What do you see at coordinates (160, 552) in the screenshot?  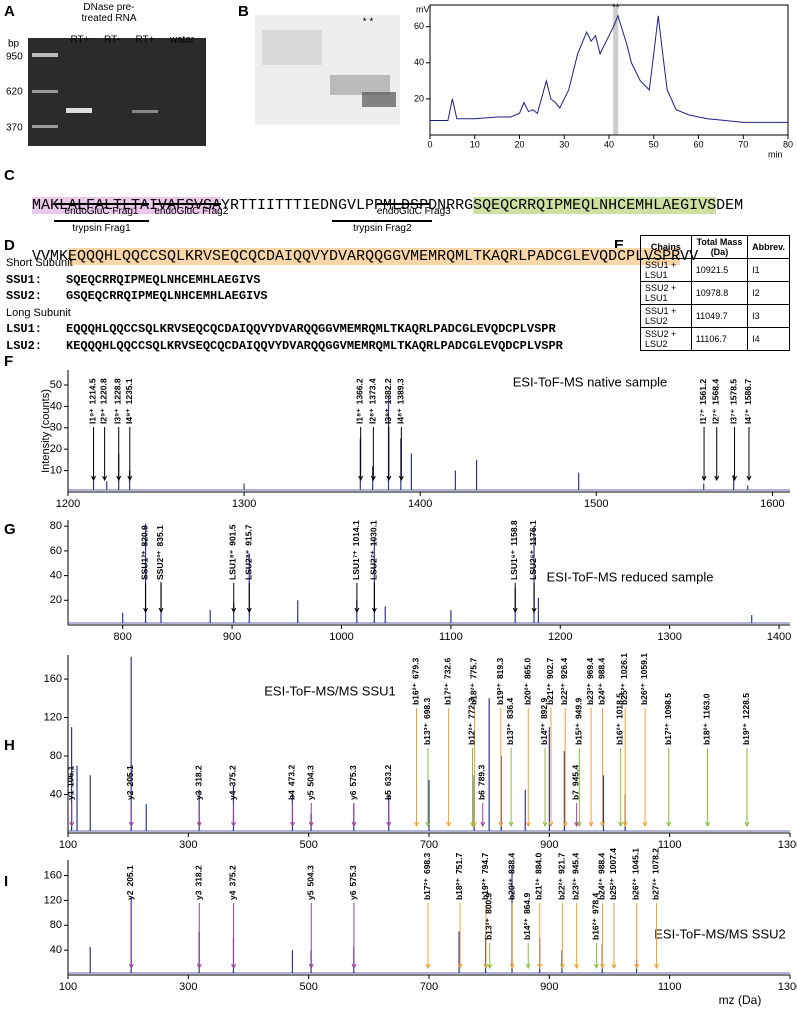 I see `annotation-label: SSU2³⁺ 835.1` at bounding box center [160, 552].